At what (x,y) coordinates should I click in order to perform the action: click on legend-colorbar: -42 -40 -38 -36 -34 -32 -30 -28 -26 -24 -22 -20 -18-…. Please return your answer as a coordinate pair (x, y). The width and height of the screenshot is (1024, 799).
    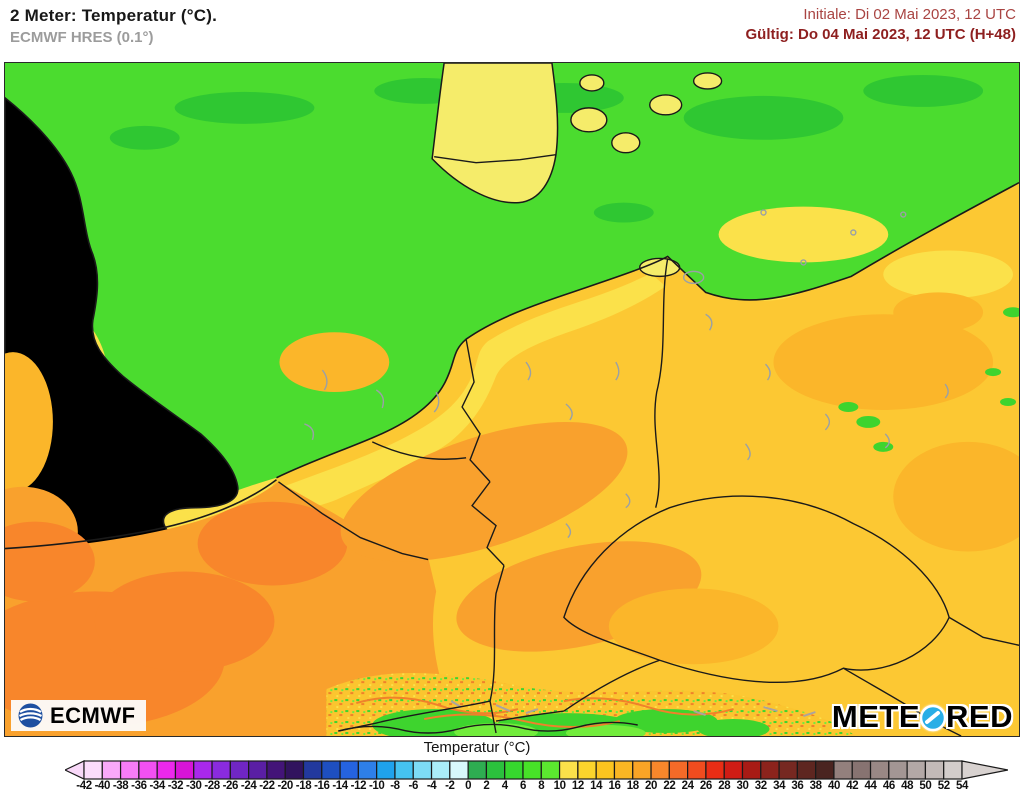
    Looking at the image, I should click on (537, 779).